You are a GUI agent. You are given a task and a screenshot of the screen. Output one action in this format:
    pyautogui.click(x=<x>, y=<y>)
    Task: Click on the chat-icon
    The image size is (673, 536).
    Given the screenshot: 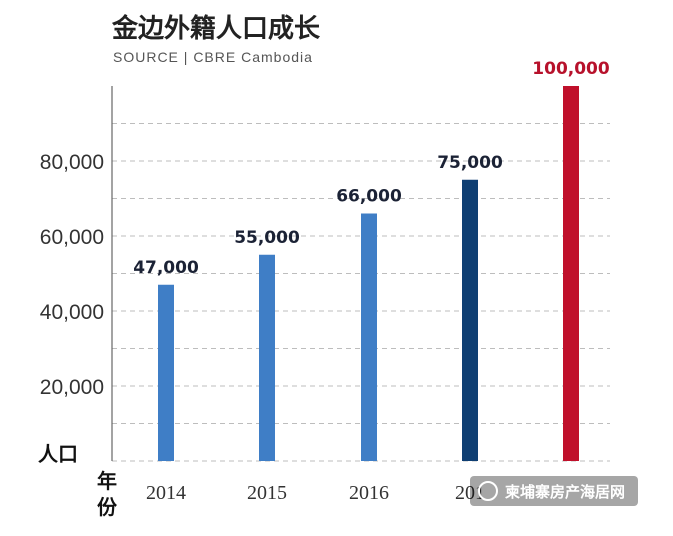 What is the action you would take?
    pyautogui.click(x=488, y=491)
    